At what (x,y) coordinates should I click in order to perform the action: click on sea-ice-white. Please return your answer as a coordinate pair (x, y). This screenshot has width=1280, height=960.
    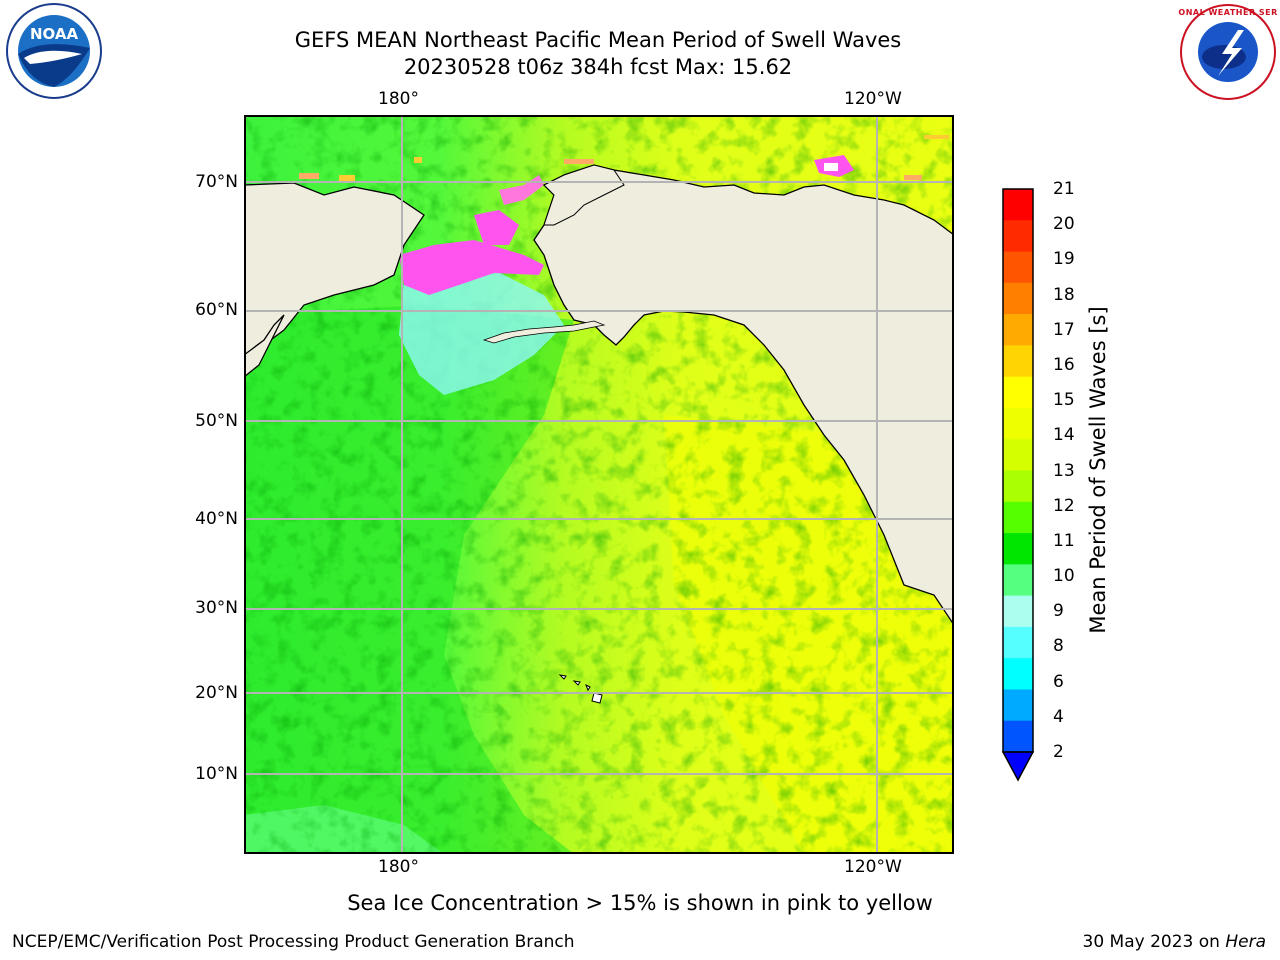
    Looking at the image, I should click on (831, 167).